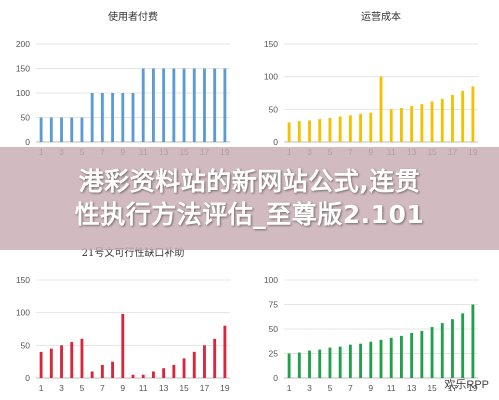  What do you see at coordinates (23, 44) in the screenshot?
I see `y-tick-label: 200` at bounding box center [23, 44].